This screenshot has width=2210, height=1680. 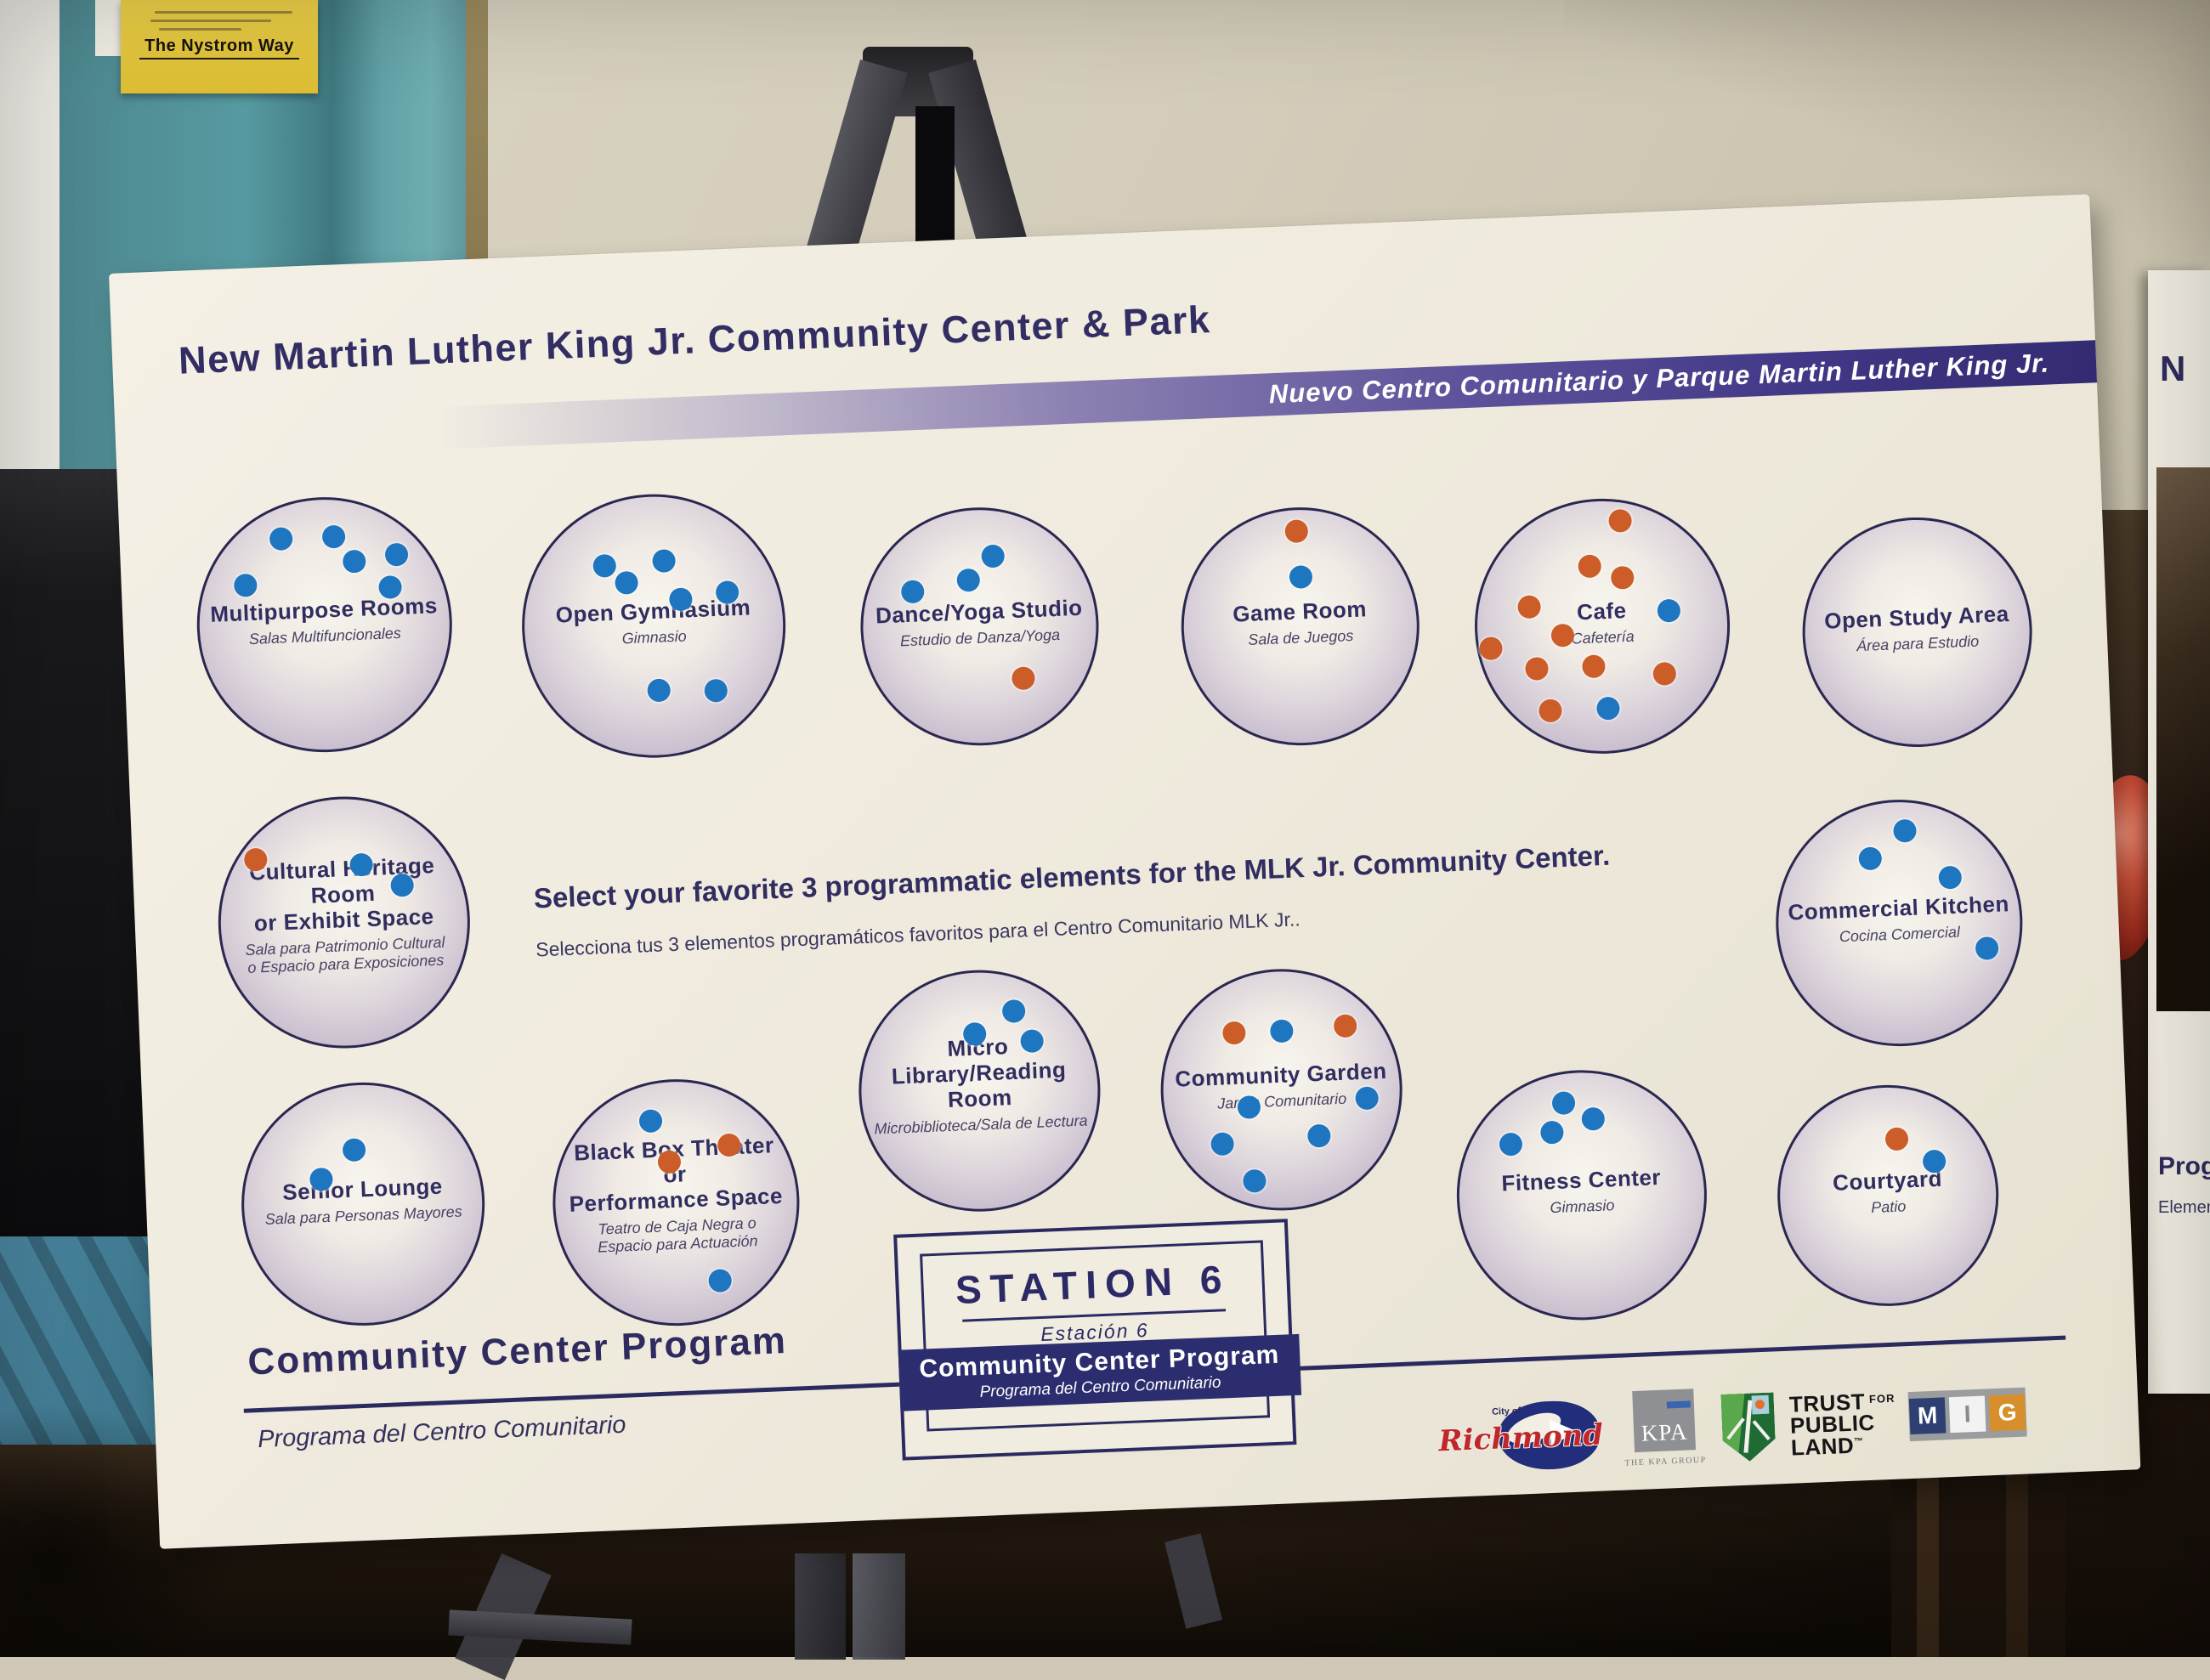 I want to click on circle-name: Game Room, so click(x=1300, y=611).